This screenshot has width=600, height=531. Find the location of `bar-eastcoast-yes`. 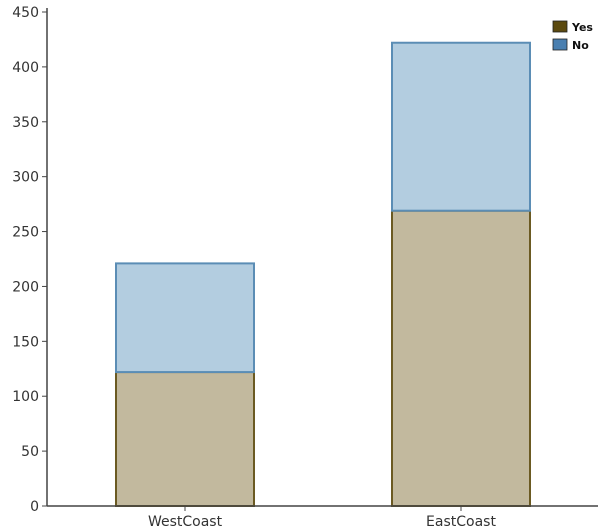

bar-eastcoast-yes is located at coordinates (461, 358).